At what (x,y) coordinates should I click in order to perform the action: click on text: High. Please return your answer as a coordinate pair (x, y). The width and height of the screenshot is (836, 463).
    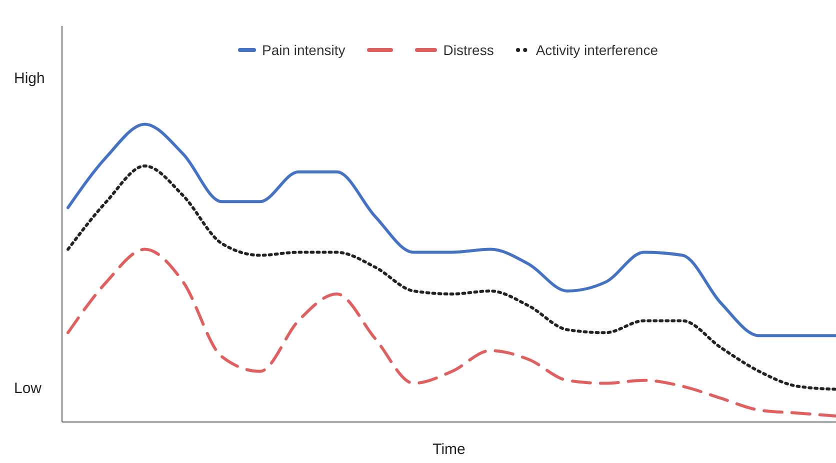
    Looking at the image, I should click on (29, 78).